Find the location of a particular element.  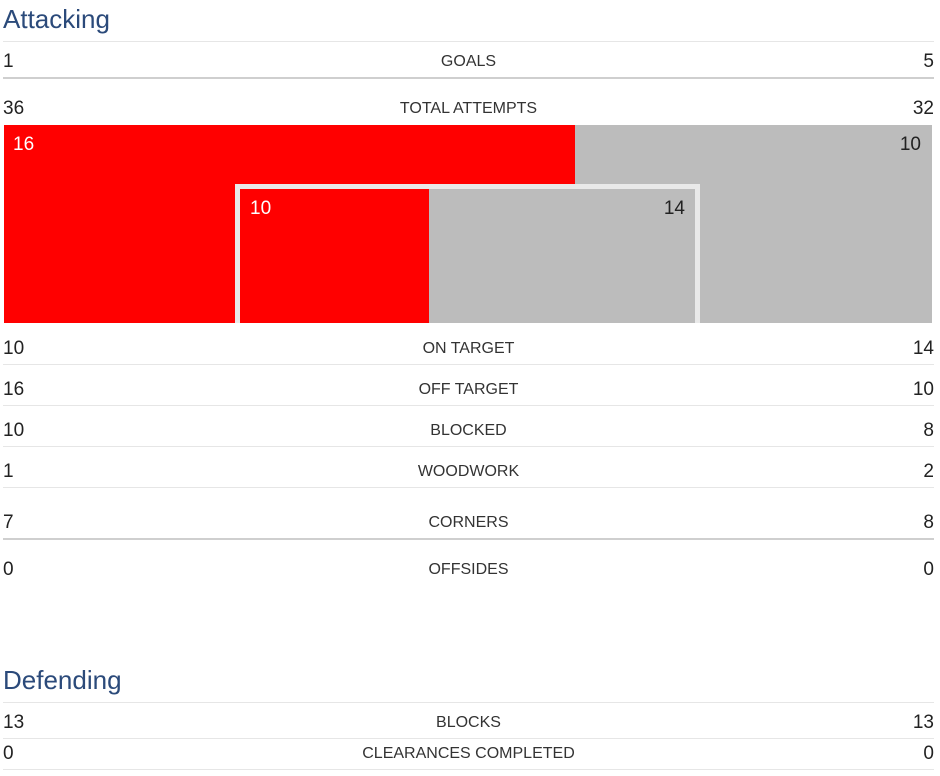

shot-map-off-target-away: 10 is located at coordinates (910, 144).